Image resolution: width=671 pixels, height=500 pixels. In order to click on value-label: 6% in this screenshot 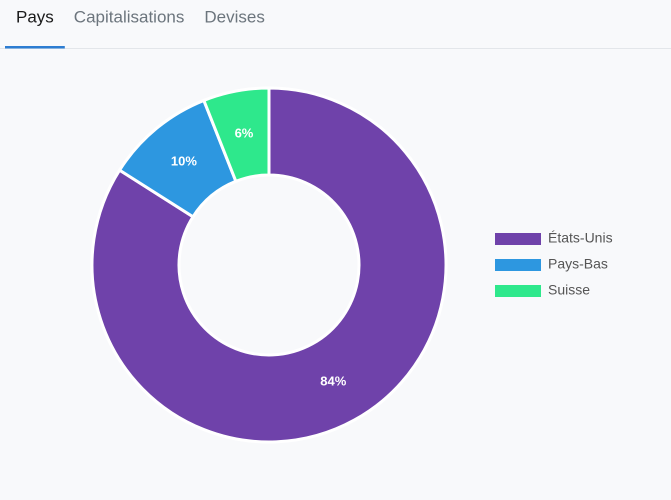, I will do `click(244, 132)`.